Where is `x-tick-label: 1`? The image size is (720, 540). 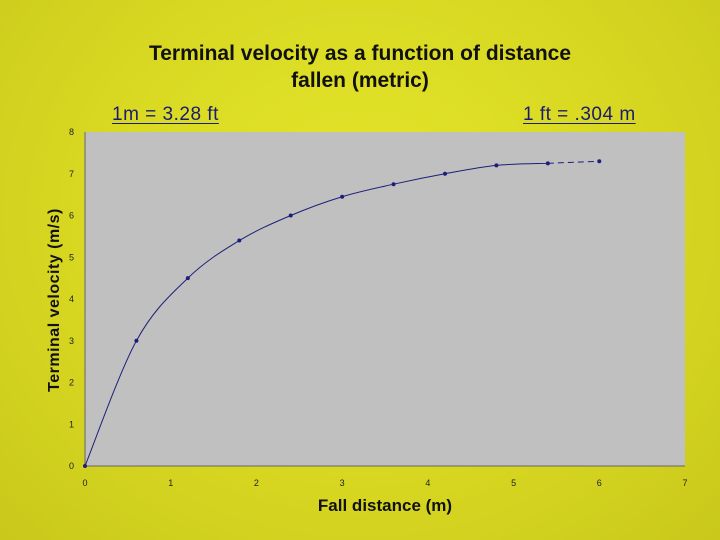 x-tick-label: 1 is located at coordinates (170, 483).